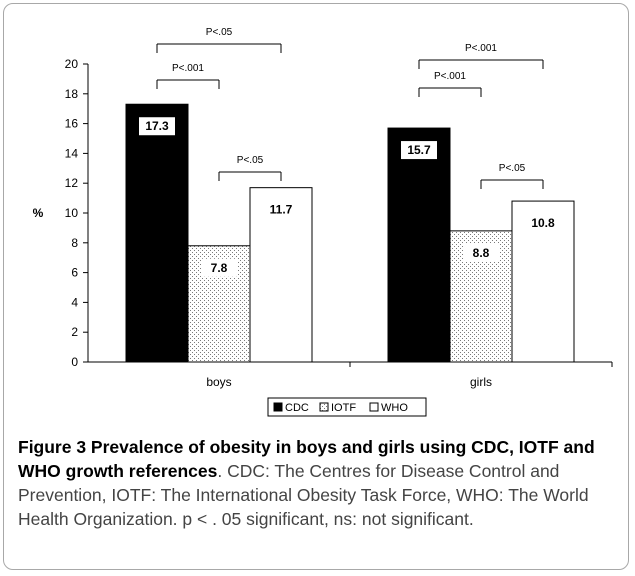  I want to click on legend-label: CDC, so click(297, 408).